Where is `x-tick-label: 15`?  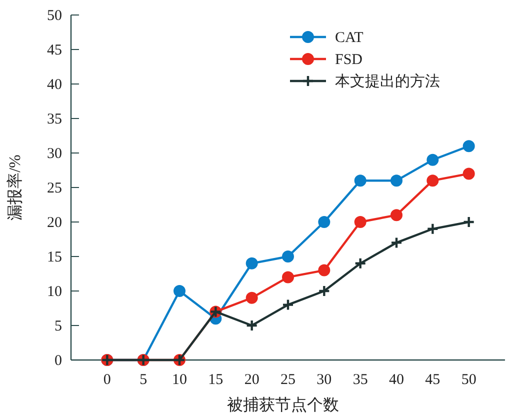 x-tick-label: 15 is located at coordinates (216, 380).